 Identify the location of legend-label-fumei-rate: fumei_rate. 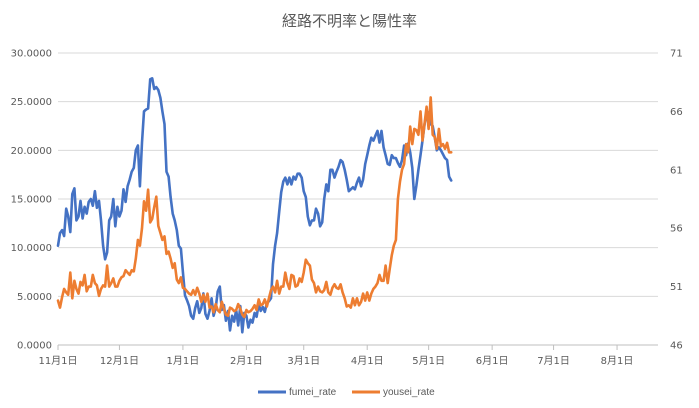
(313, 392).